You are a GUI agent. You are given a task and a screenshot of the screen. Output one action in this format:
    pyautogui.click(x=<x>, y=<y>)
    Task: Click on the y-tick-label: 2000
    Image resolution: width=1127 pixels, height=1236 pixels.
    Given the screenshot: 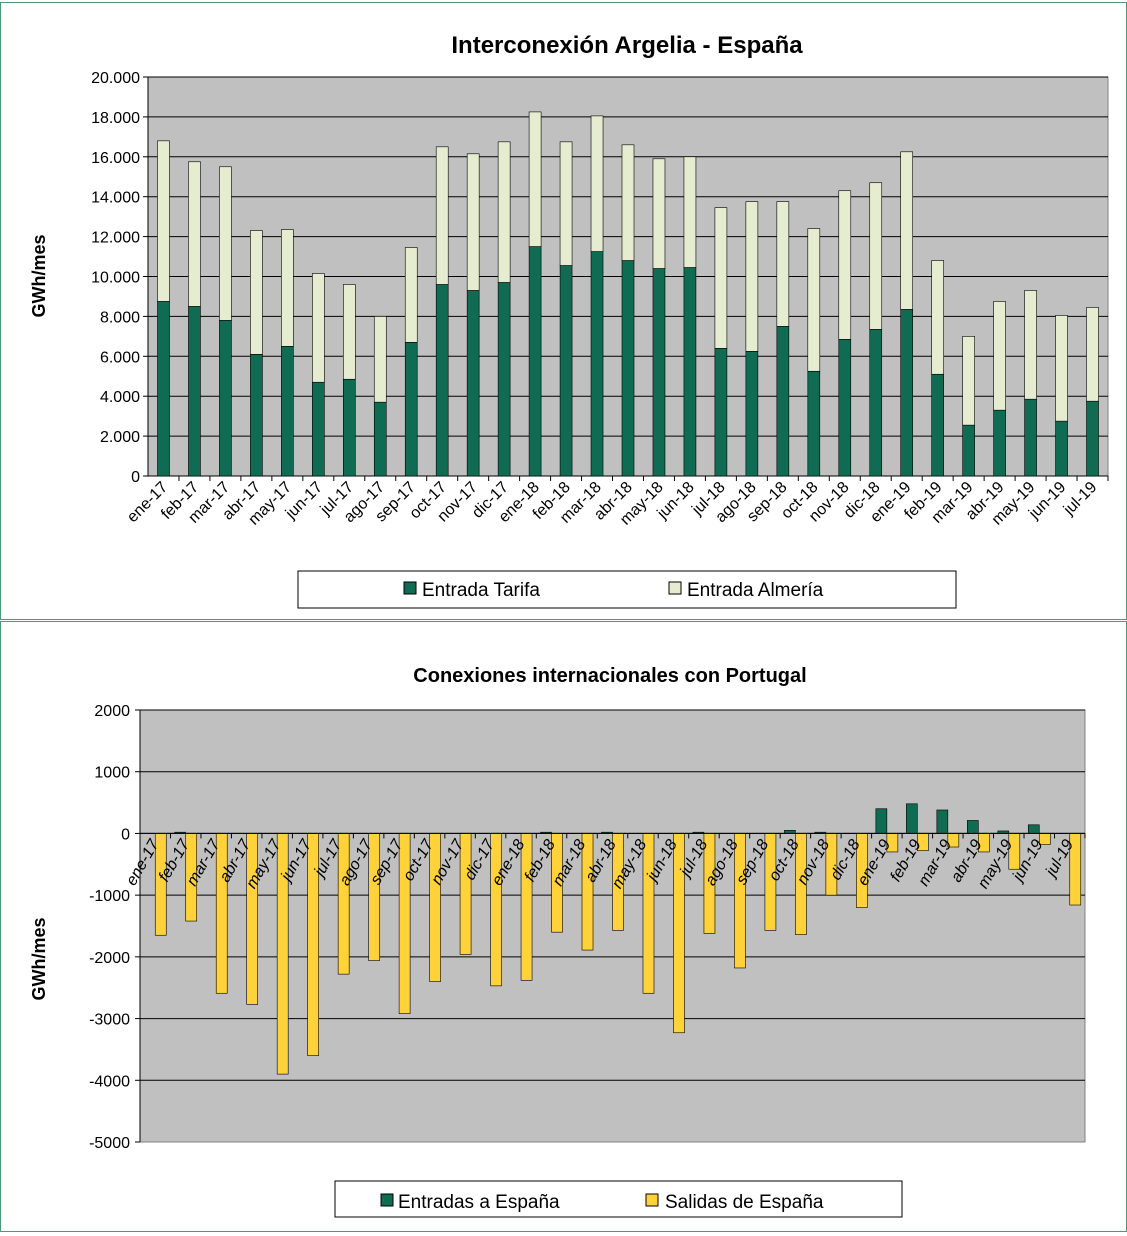 What is the action you would take?
    pyautogui.click(x=112, y=711)
    